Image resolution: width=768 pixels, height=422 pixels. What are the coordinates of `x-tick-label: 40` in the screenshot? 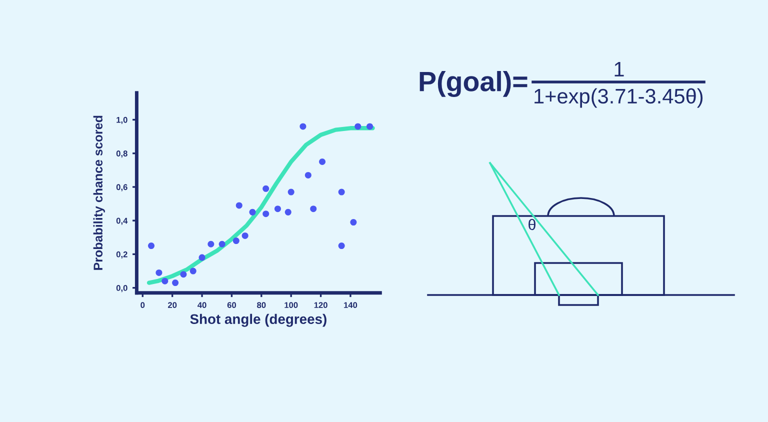 It's located at (202, 305).